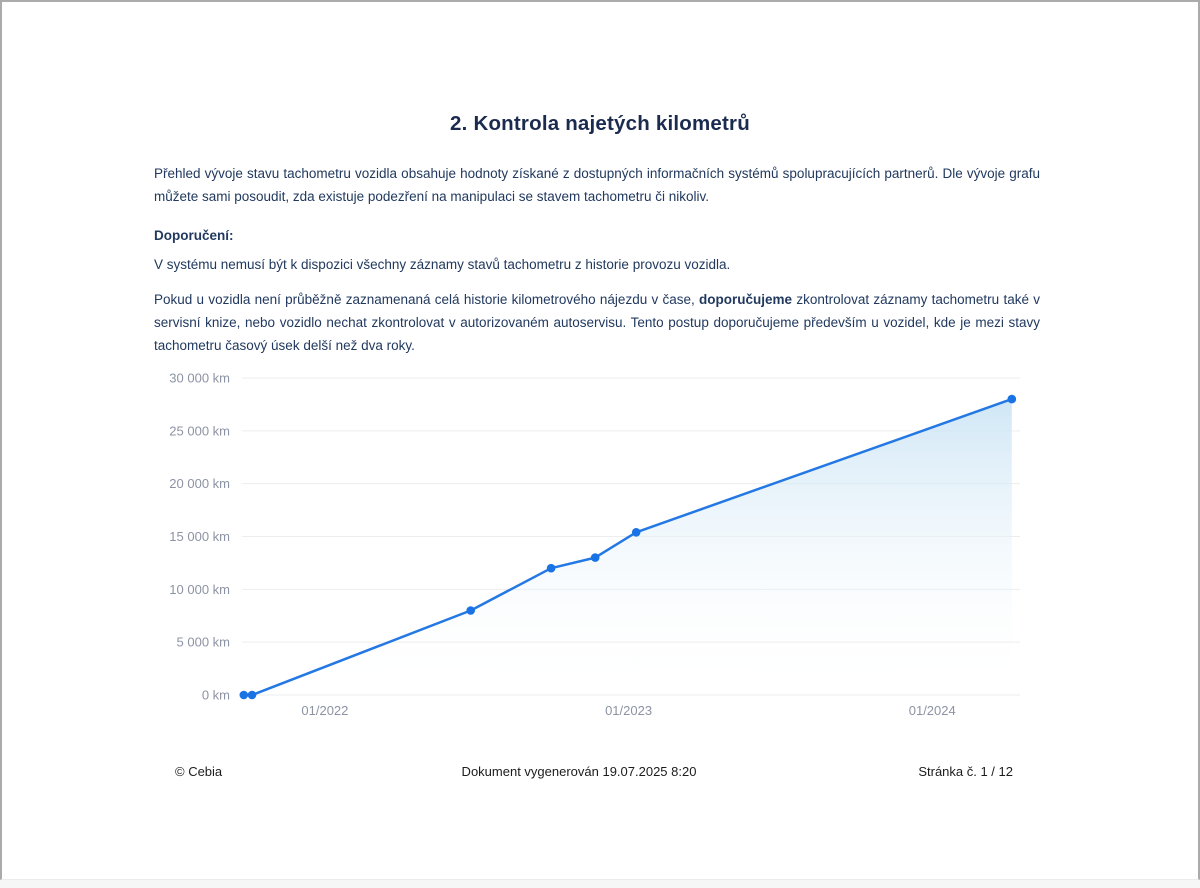  What do you see at coordinates (932, 710) in the screenshot?
I see `x-axis-tick-label: 01/2024` at bounding box center [932, 710].